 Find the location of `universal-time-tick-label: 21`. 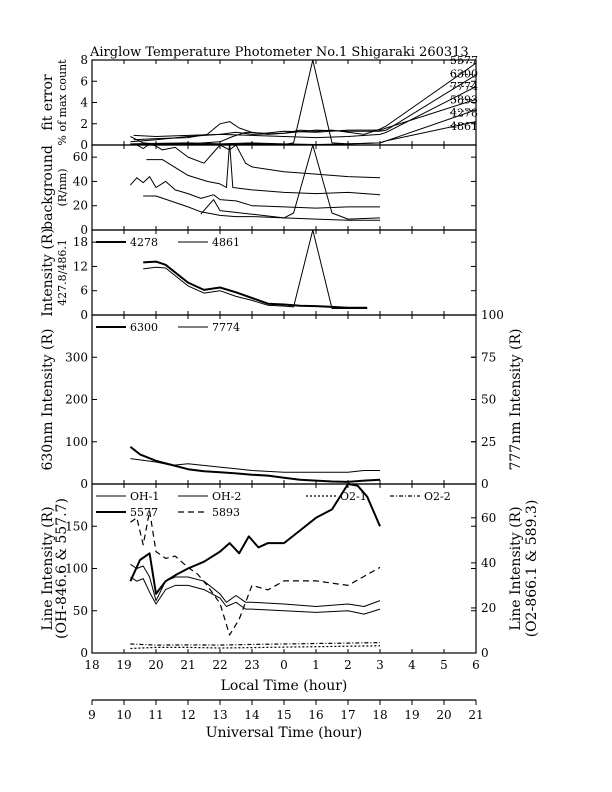

universal-time-tick-label: 21 is located at coordinates (475, 715).